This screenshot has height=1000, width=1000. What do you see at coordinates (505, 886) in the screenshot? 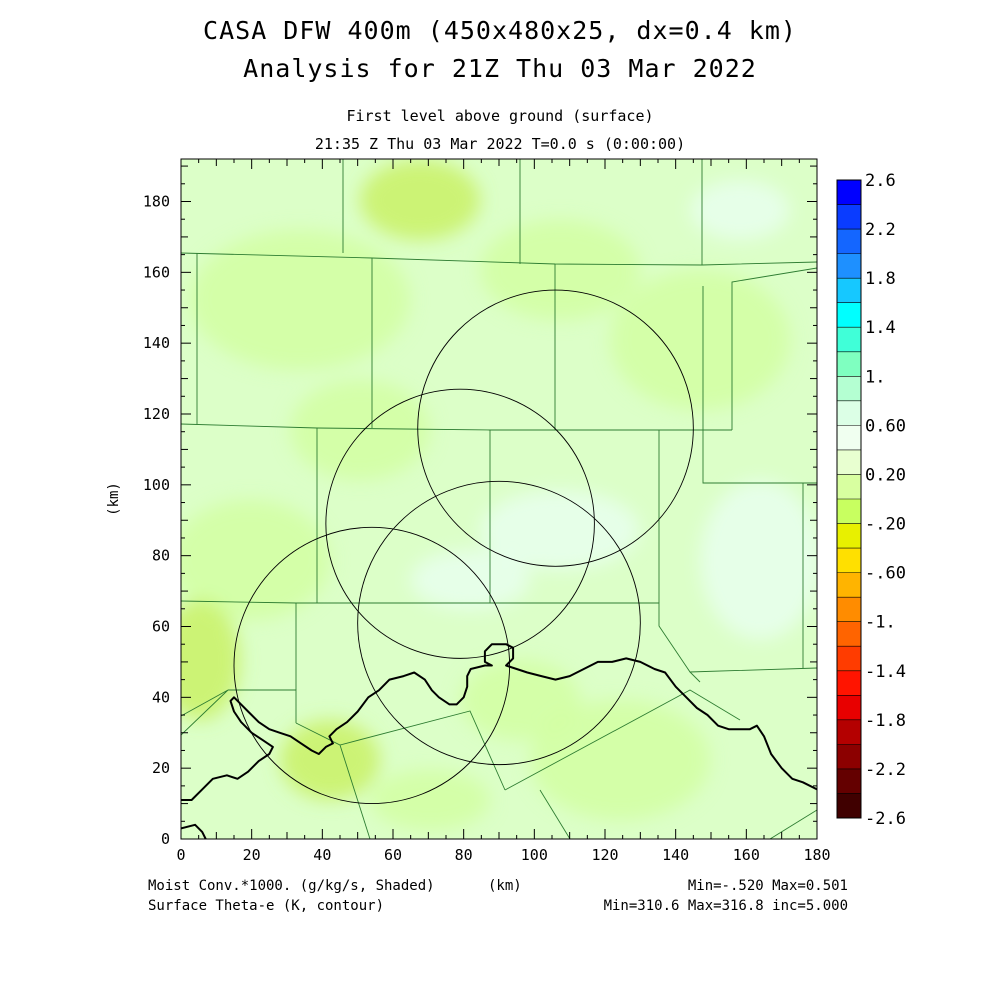
I see `x-axis-label: (km)` at bounding box center [505, 886].